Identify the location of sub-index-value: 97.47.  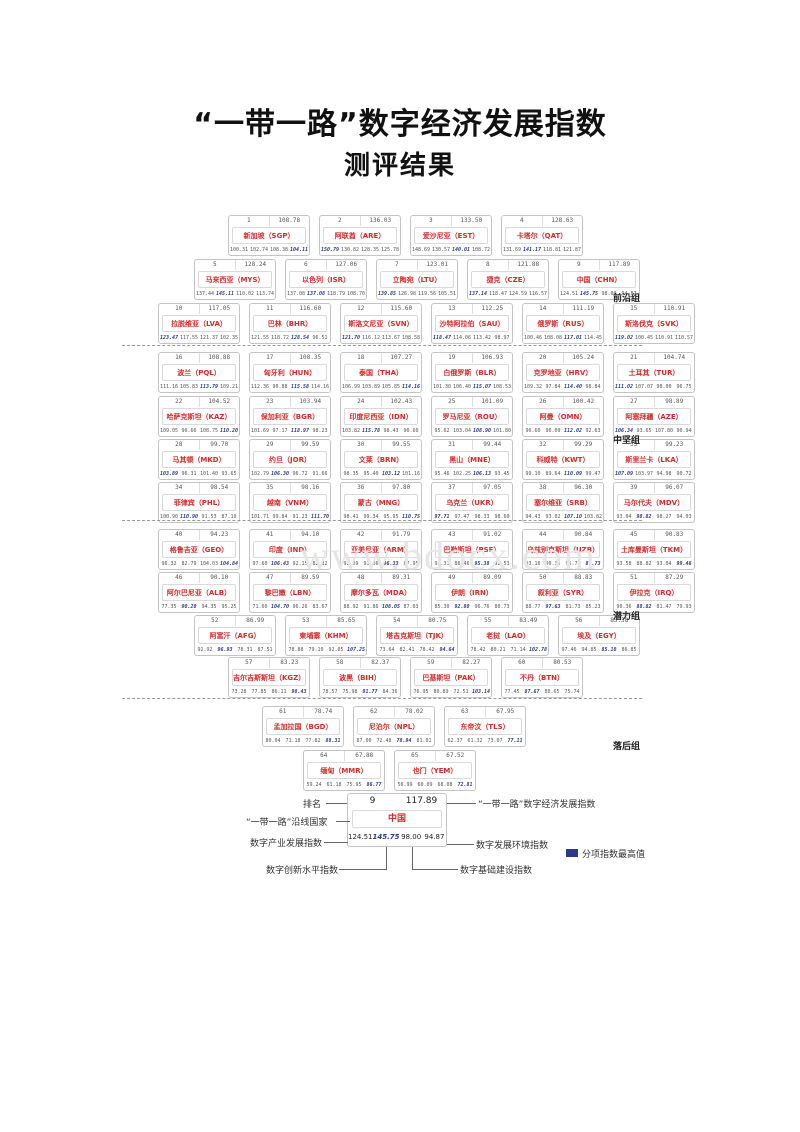
(462, 517).